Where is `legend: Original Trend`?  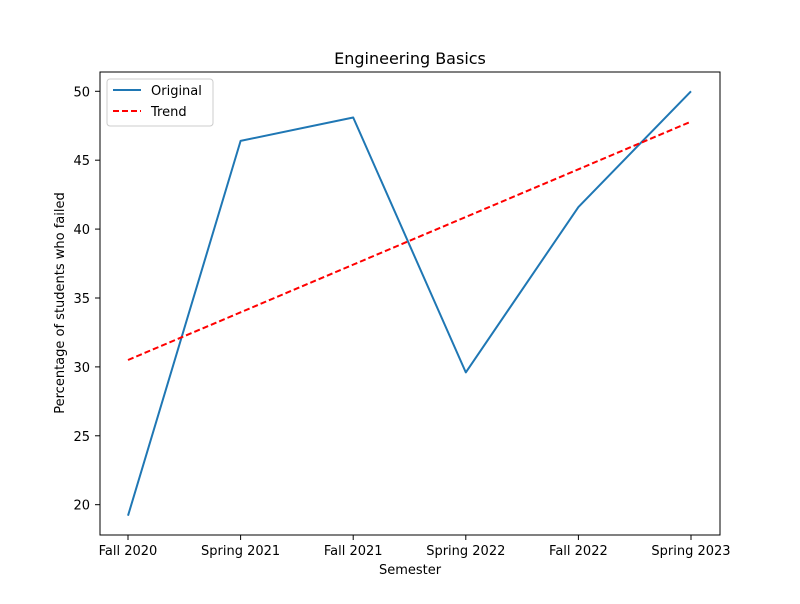
legend: Original Trend is located at coordinates (160, 102).